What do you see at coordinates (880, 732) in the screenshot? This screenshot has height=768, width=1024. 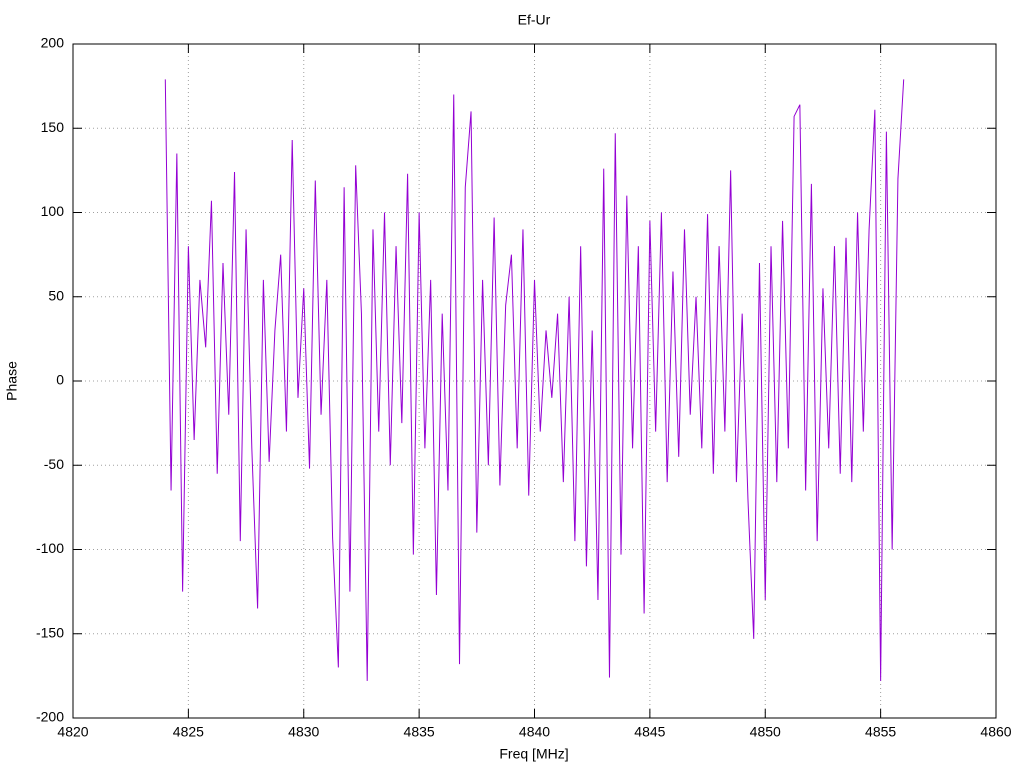 I see `x-tick-label: 4855` at bounding box center [880, 732].